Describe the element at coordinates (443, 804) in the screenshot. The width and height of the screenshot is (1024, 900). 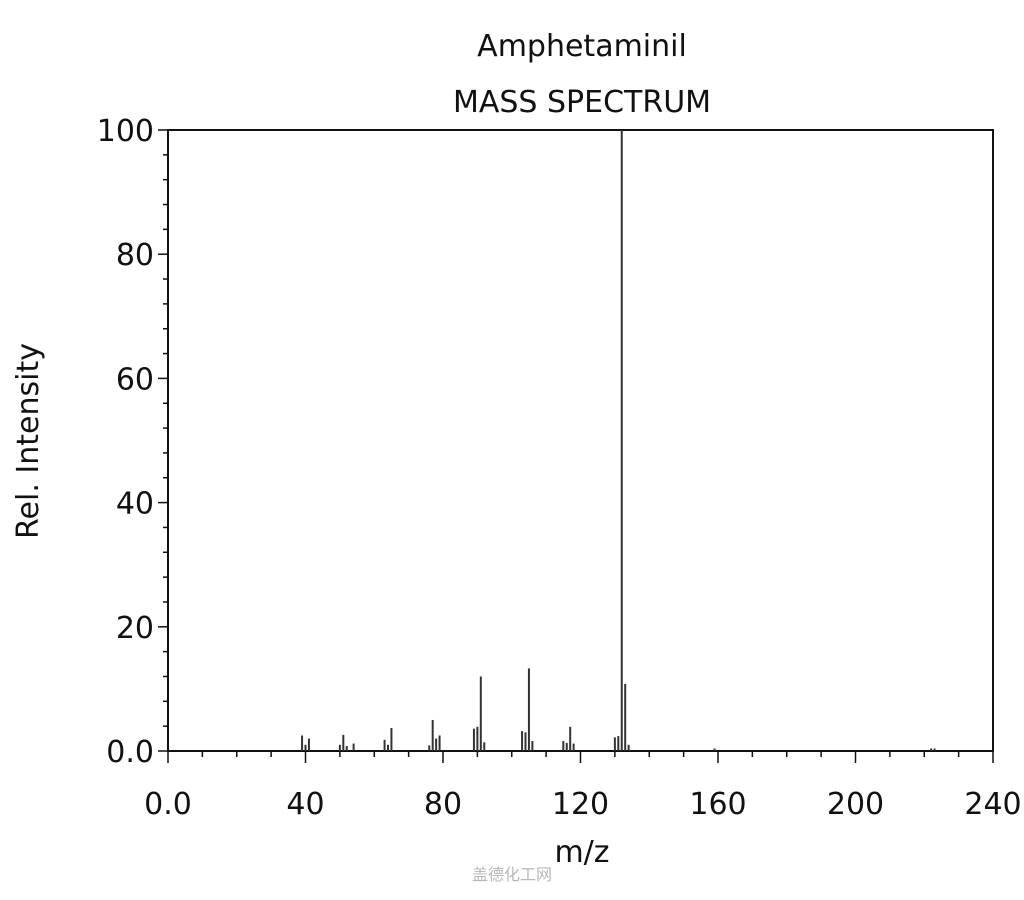
I see `x-tick-label: 80` at that location.